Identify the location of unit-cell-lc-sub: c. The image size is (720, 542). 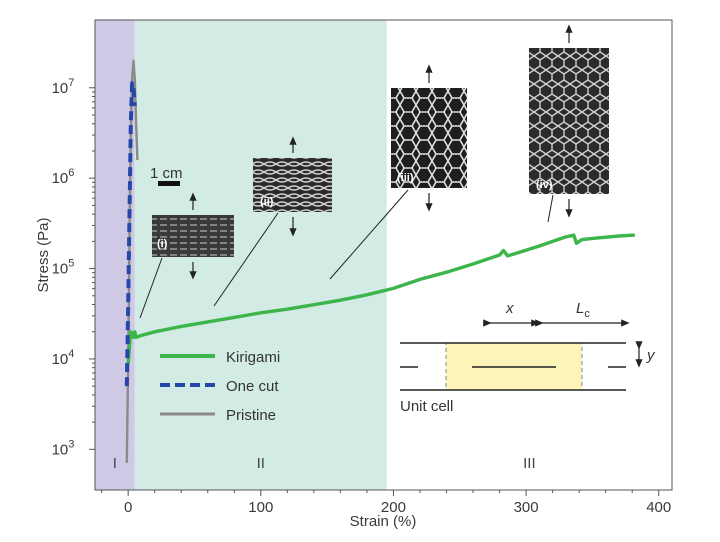
(587, 314).